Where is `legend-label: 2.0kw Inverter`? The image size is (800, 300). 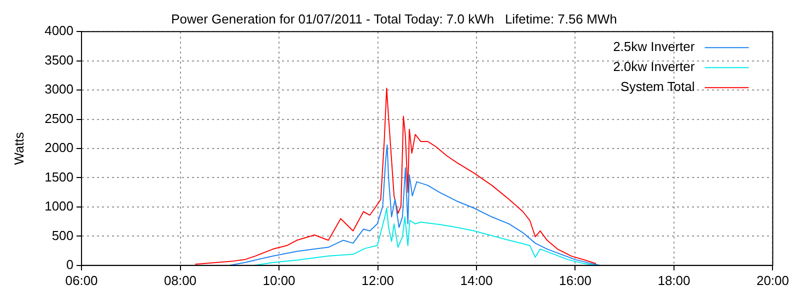 legend-label: 2.0kw Inverter is located at coordinates (654, 66).